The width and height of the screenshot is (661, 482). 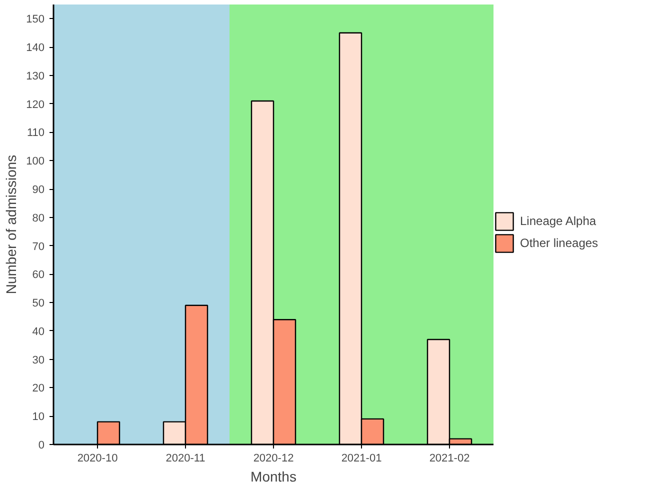 What do you see at coordinates (38, 417) in the screenshot?
I see `y-tick-label: 10` at bounding box center [38, 417].